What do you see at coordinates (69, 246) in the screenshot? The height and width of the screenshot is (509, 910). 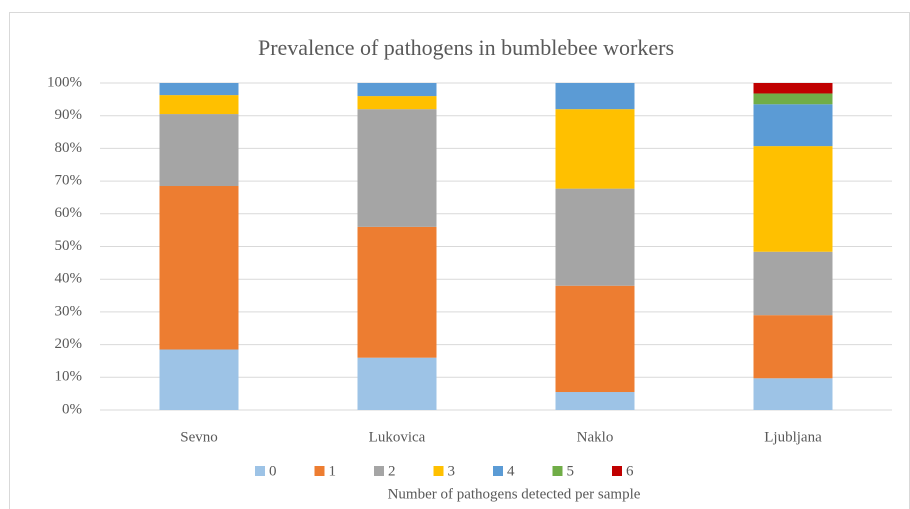 I see `y-tick-label: 50%` at bounding box center [69, 246].